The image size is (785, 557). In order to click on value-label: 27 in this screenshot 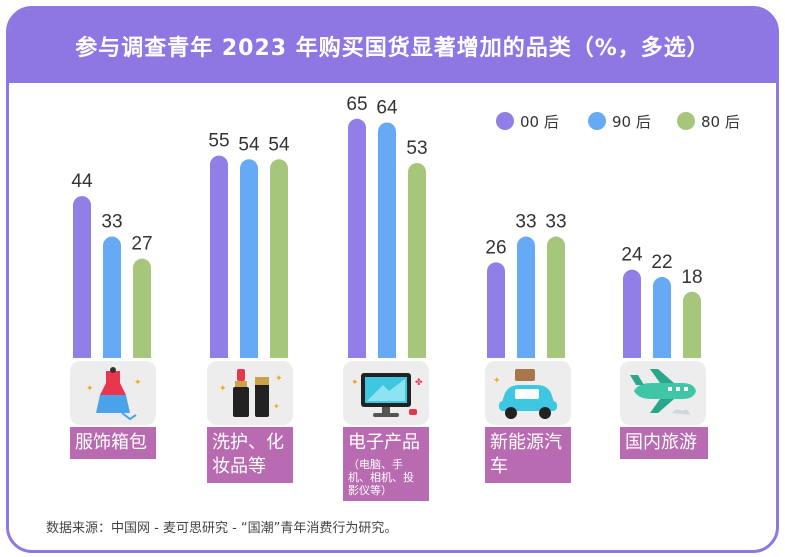, I will do `click(141, 244)`.